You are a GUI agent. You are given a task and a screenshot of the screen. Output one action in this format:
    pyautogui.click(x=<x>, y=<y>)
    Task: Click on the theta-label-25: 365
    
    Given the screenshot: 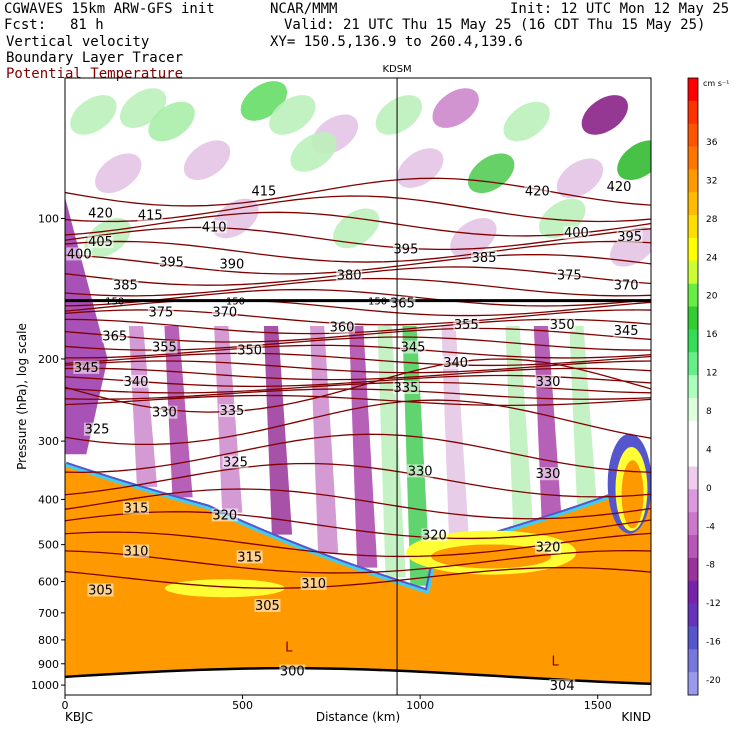 What is the action you would take?
    pyautogui.click(x=114, y=337)
    